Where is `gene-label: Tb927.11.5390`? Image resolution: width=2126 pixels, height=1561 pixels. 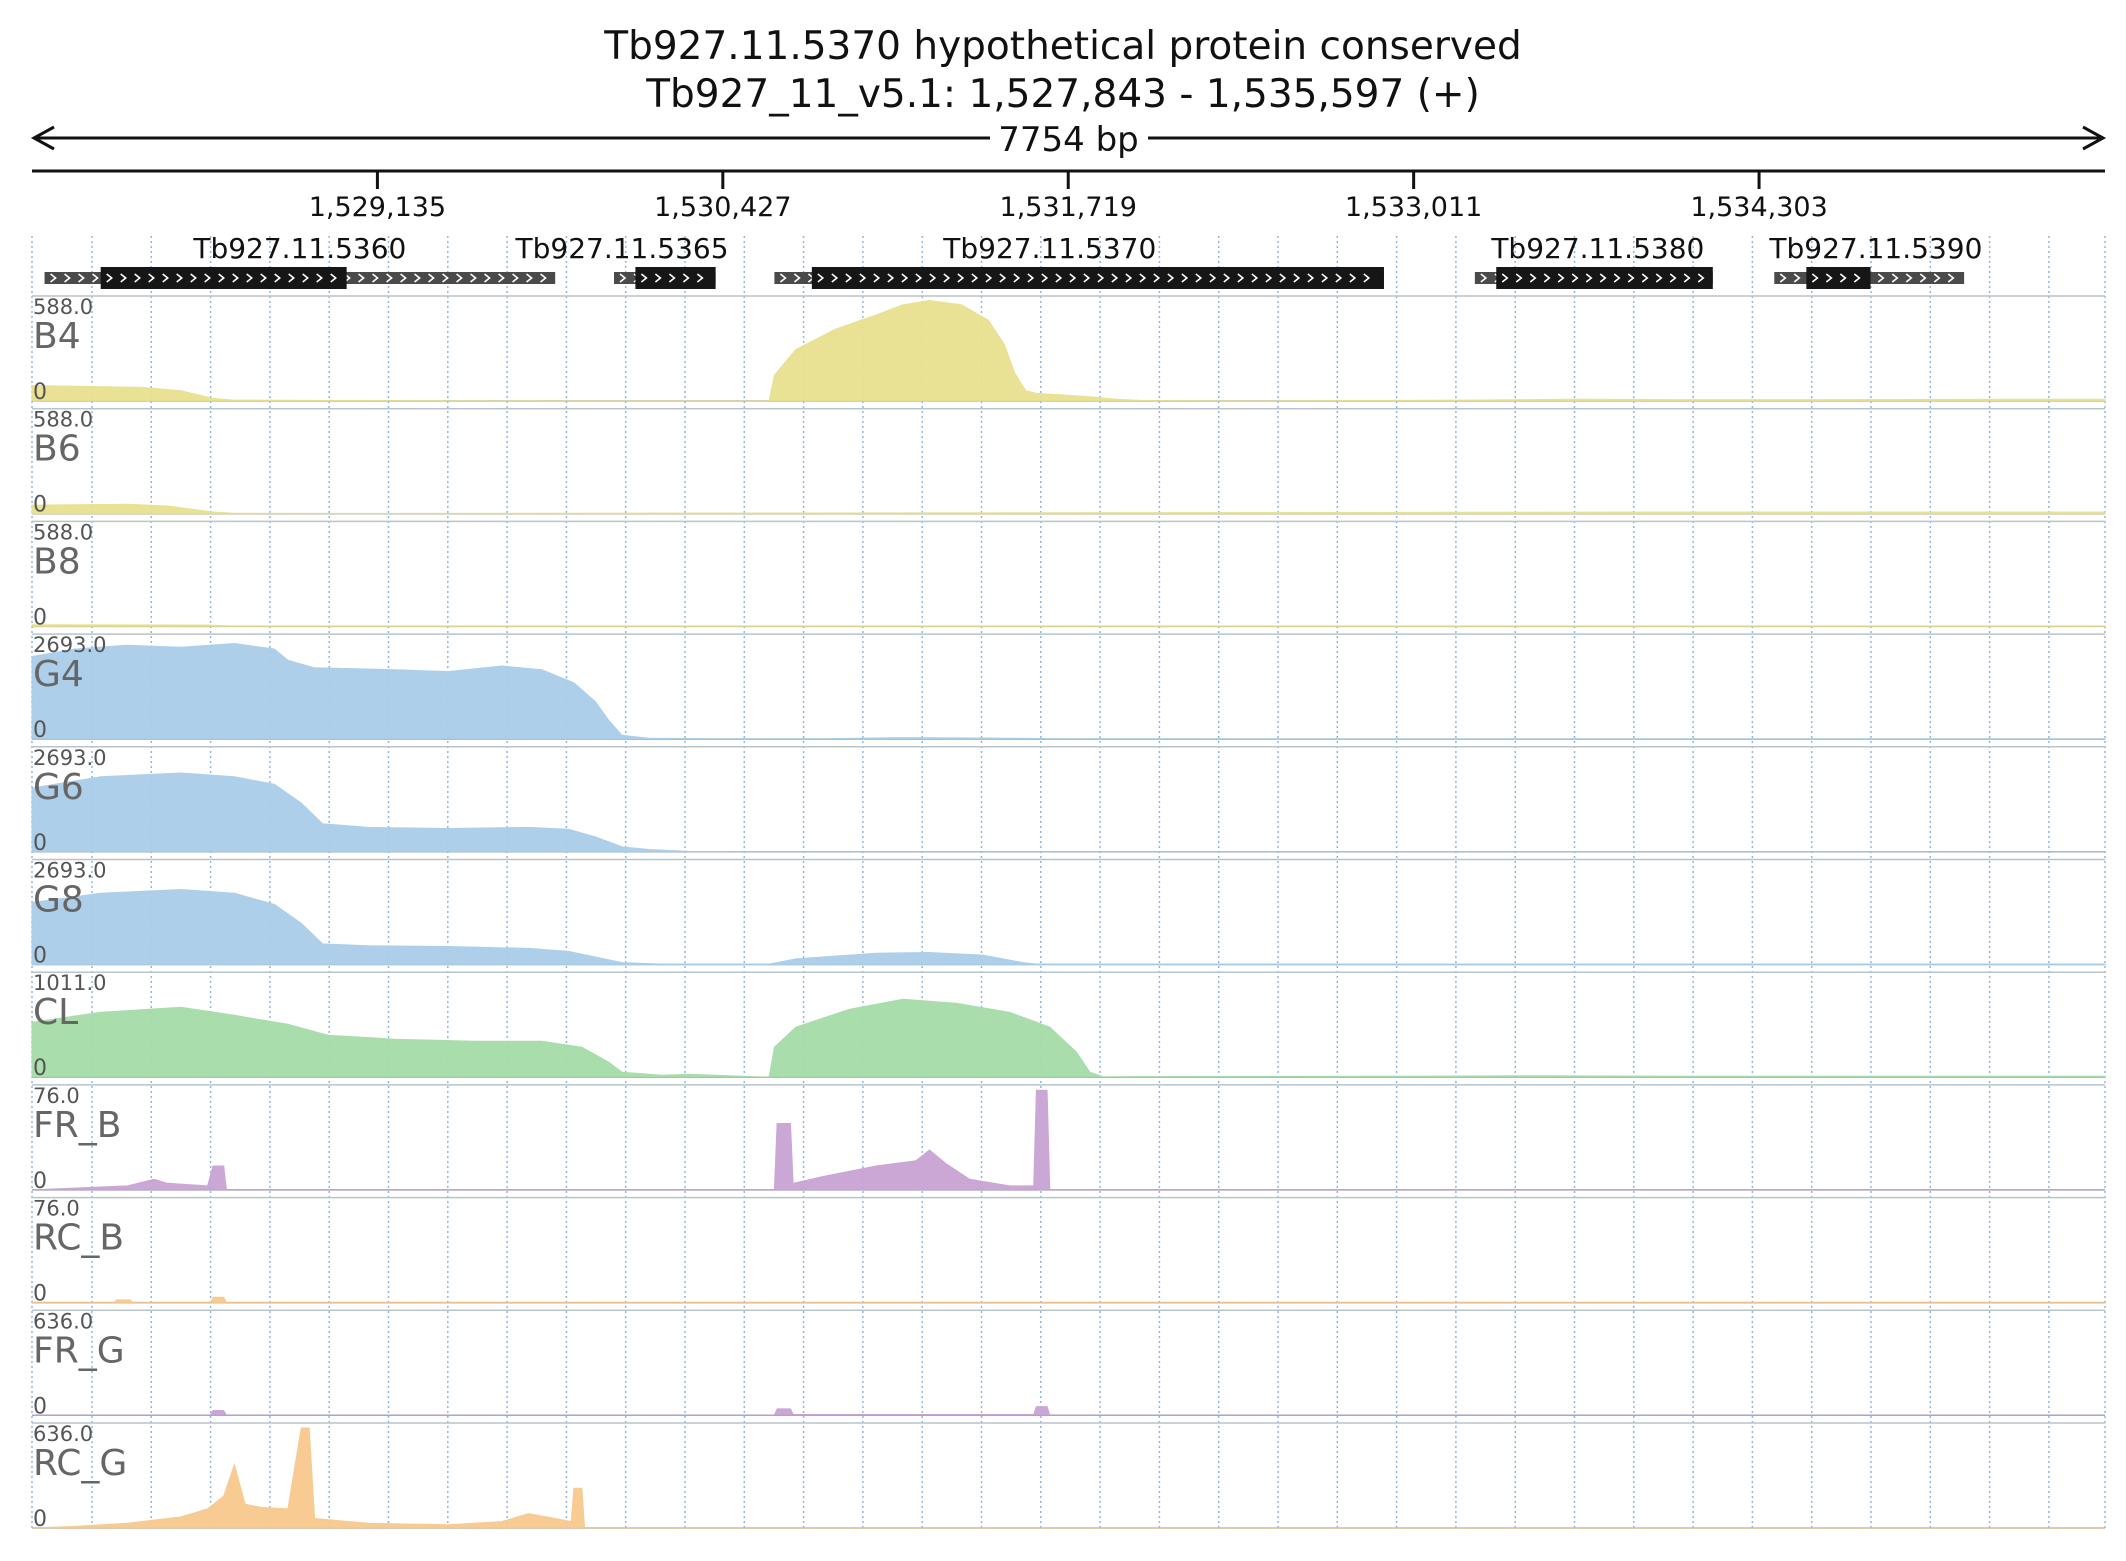 gene-label: Tb927.11.5390 is located at coordinates (1875, 248).